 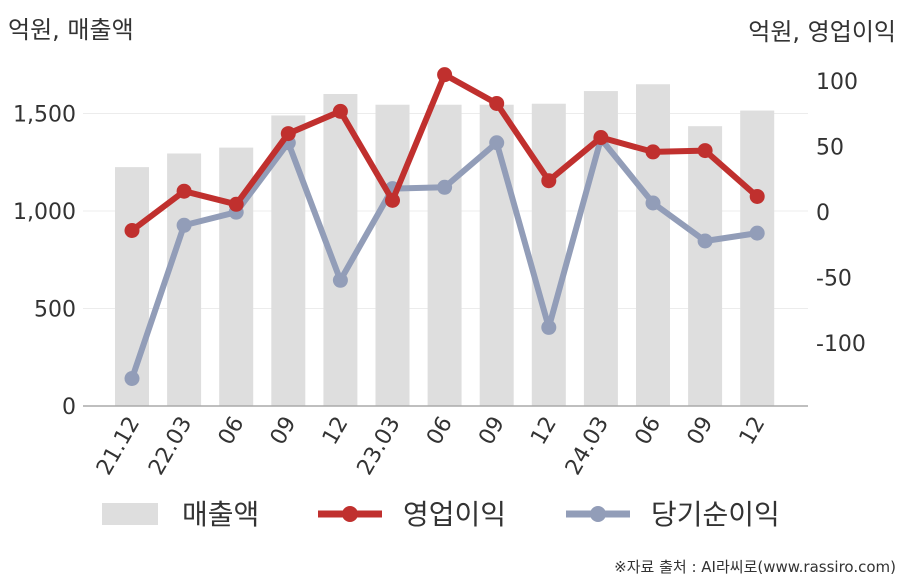 I want to click on right-tick-label: -100, so click(x=841, y=344).